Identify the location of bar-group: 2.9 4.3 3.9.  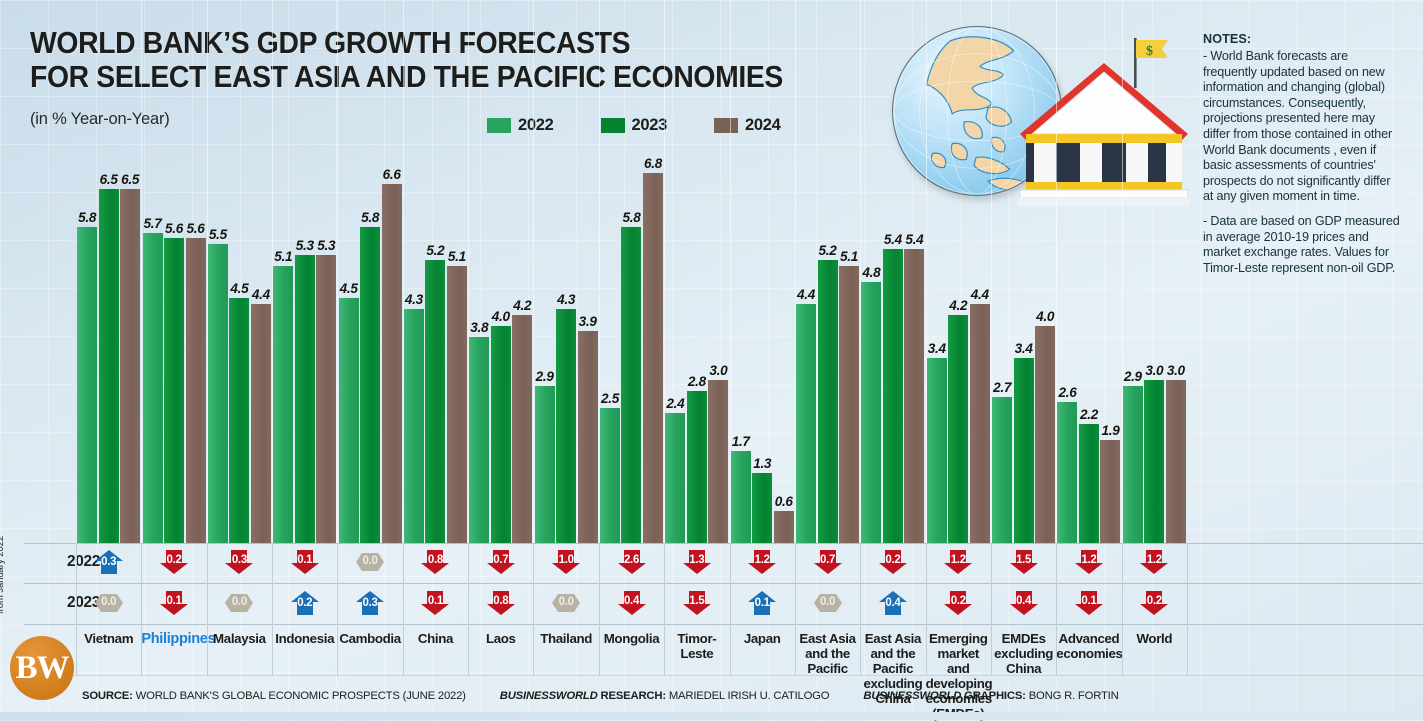
(565, 342).